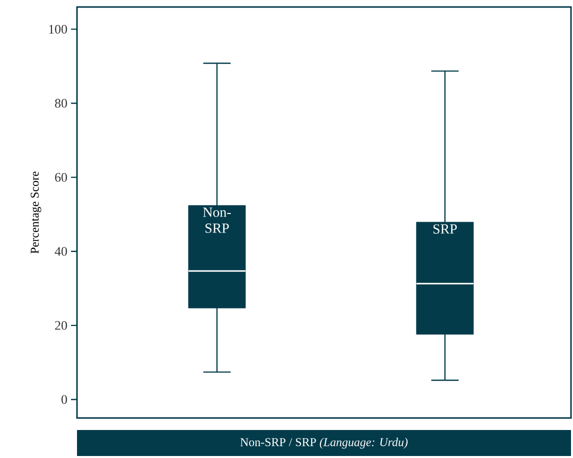  Describe the element at coordinates (445, 229) in the screenshot. I see `x-tick-label: SRP` at that location.